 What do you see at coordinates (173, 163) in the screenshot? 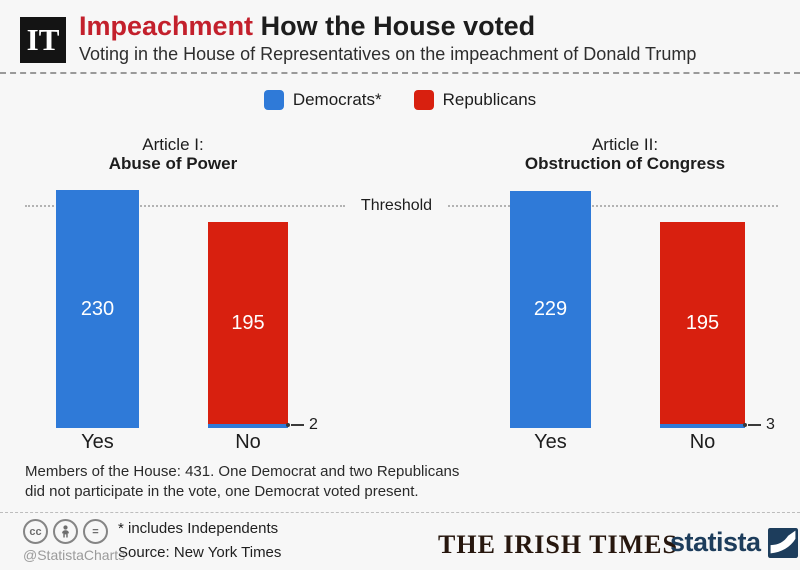
I see `article1-title-line2: Abuse of Power` at bounding box center [173, 163].